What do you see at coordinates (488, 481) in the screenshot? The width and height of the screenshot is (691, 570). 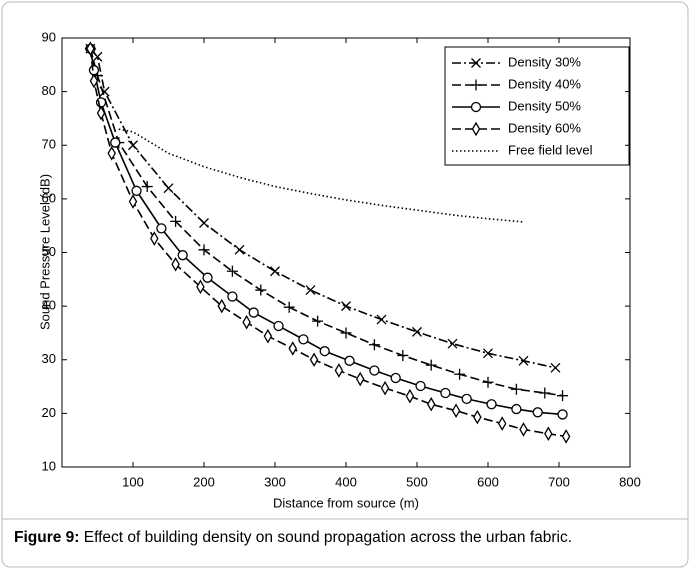 I see `x-tick-label: 600` at bounding box center [488, 481].